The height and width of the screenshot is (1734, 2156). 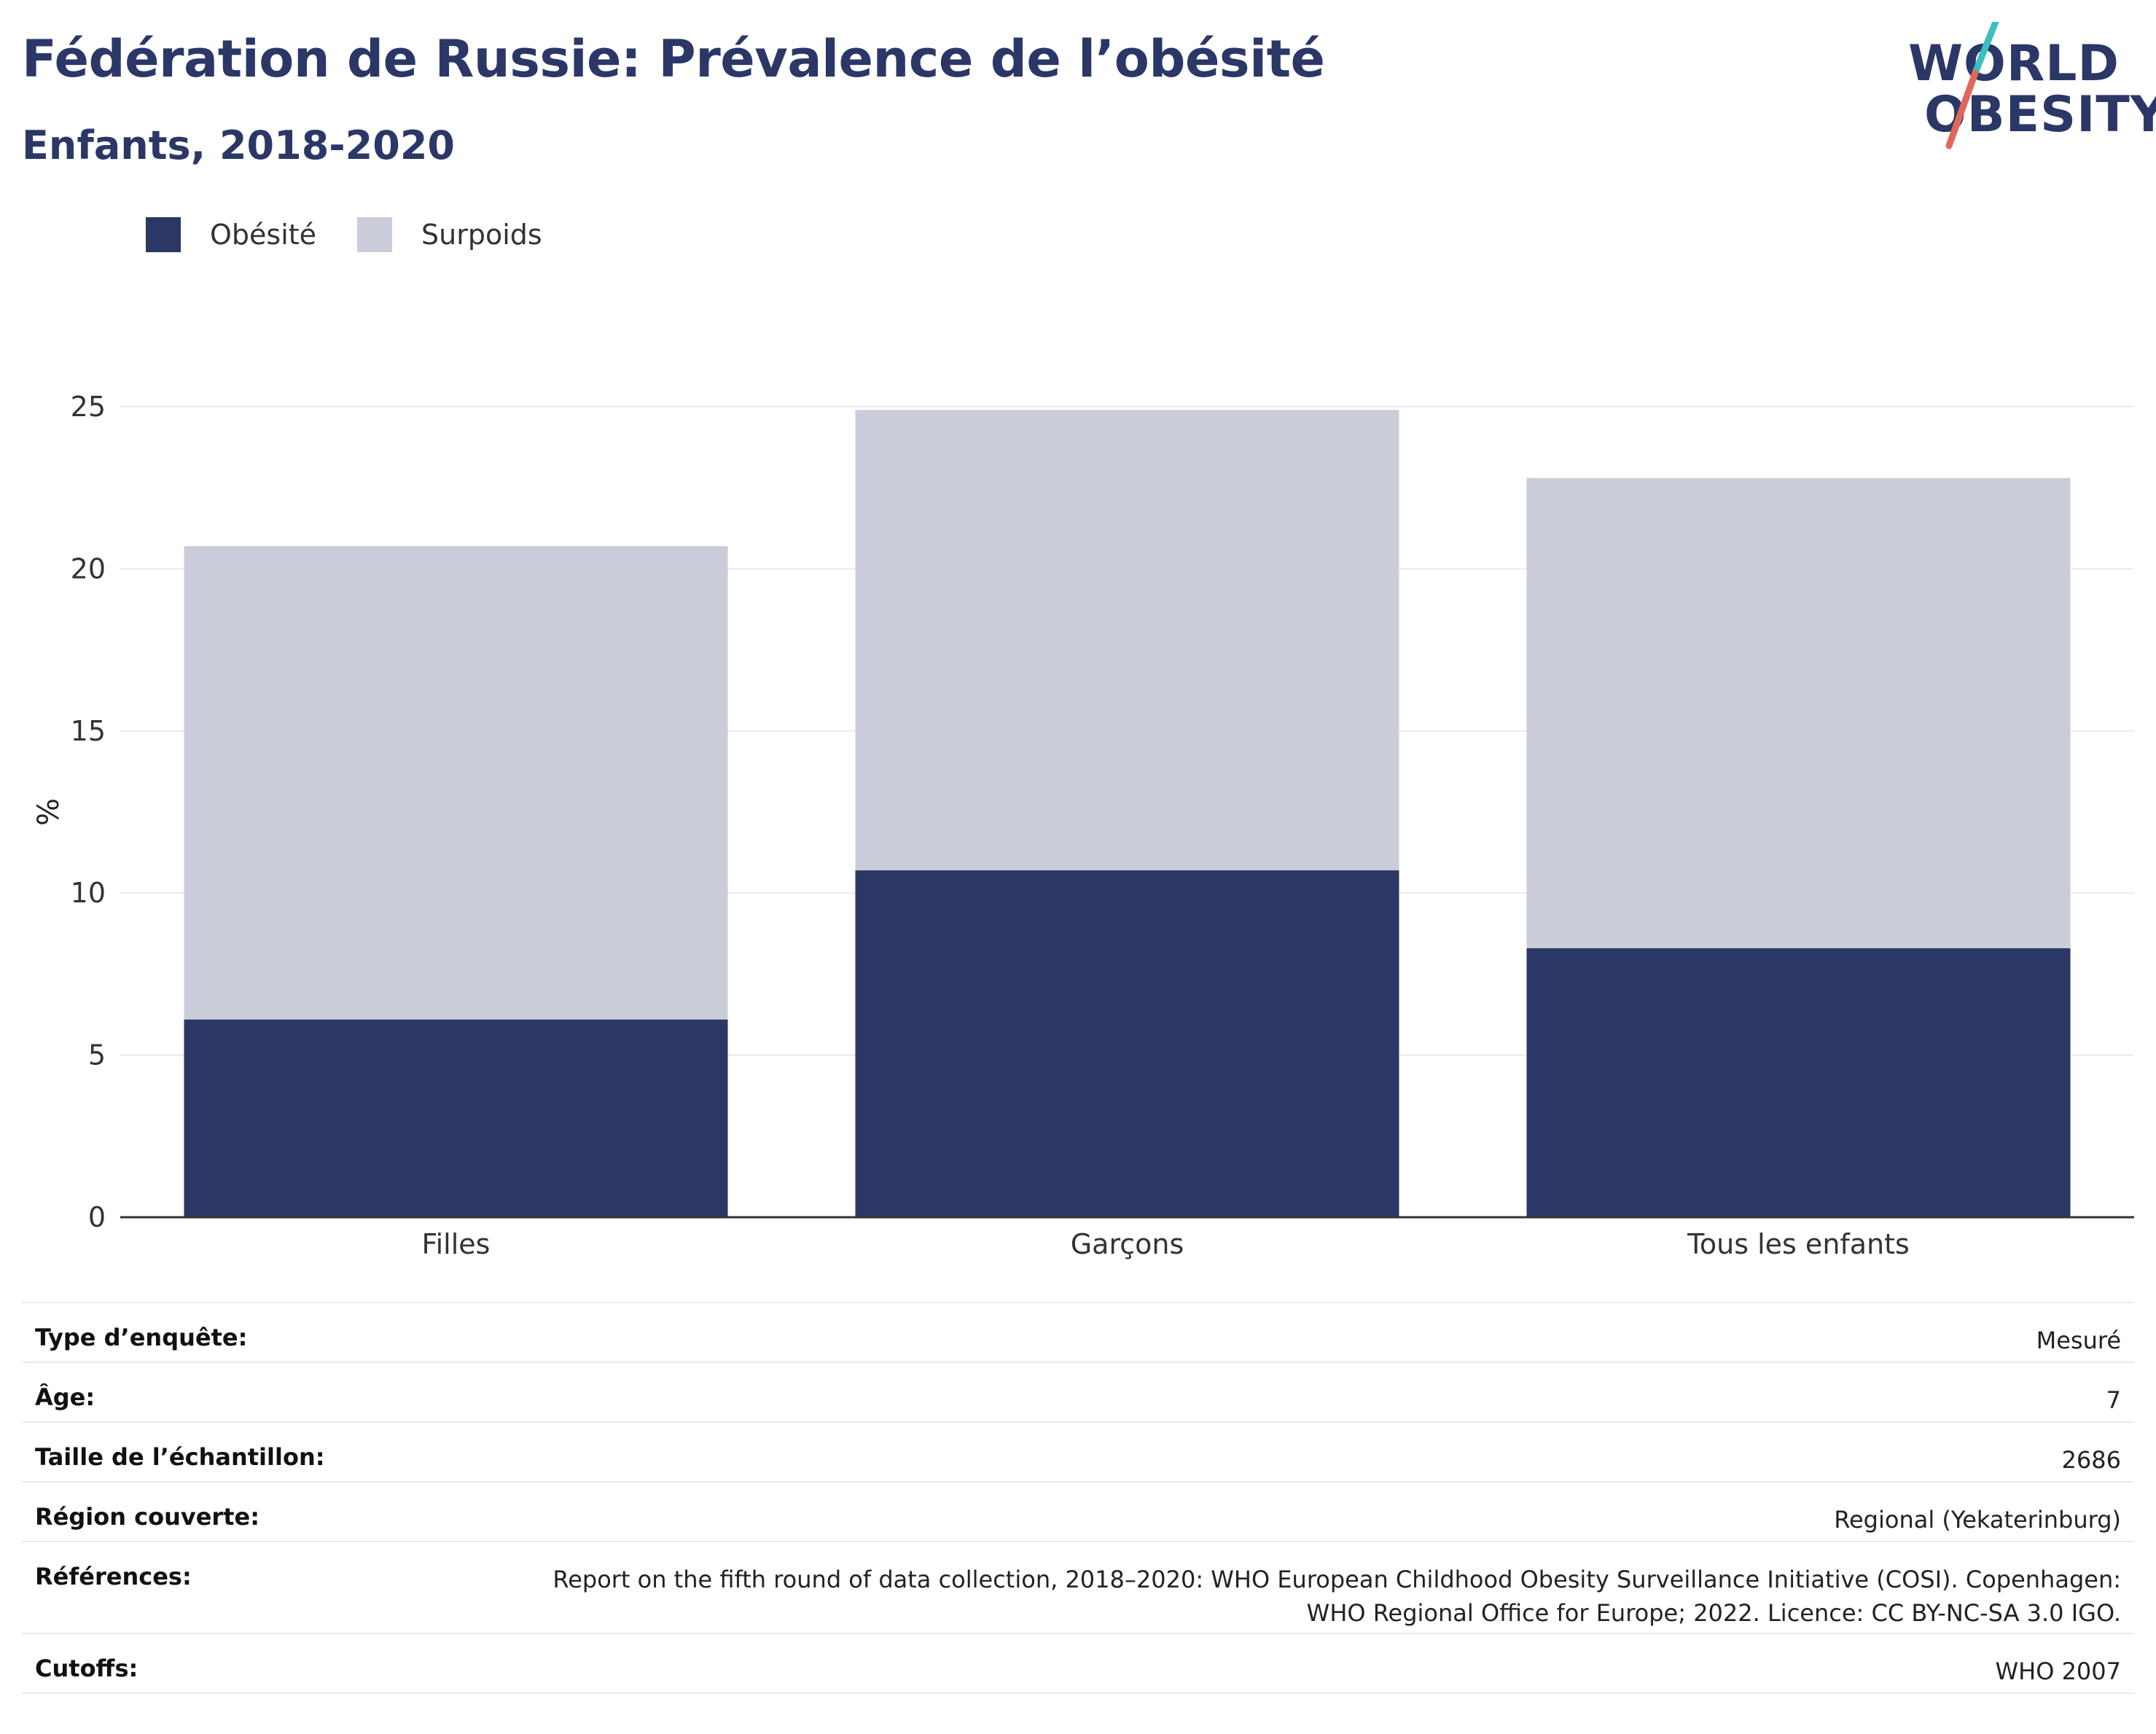 What do you see at coordinates (197, 1332) in the screenshot?
I see `meta-key: Type d’enquête:` at bounding box center [197, 1332].